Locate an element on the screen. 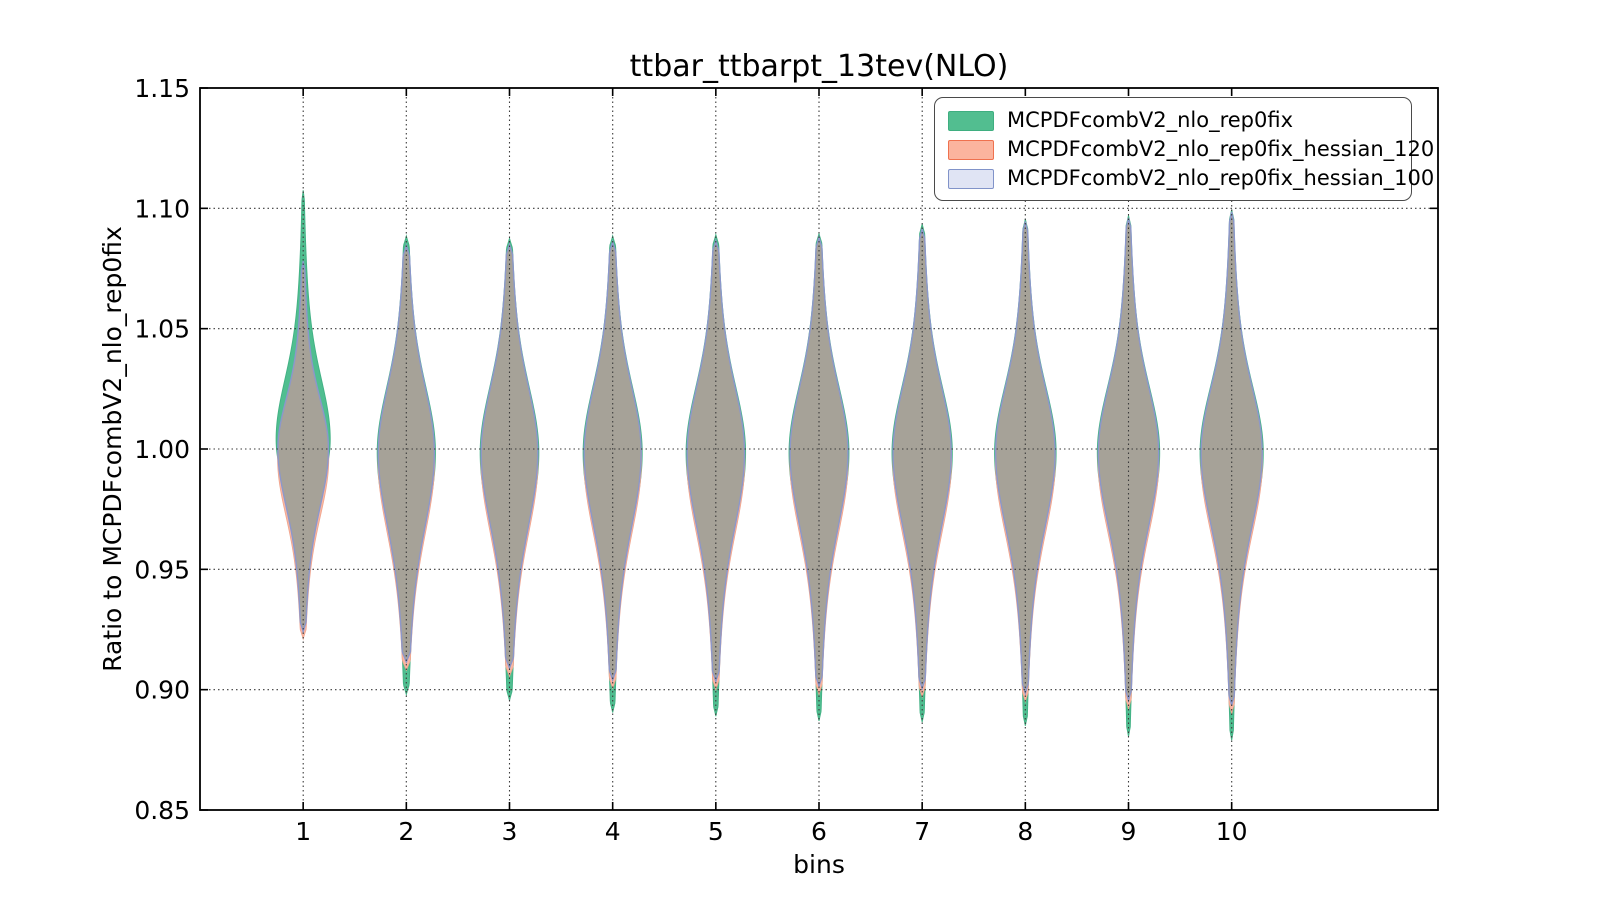  y-tick-label-0.95: 0.95 is located at coordinates (162, 569).